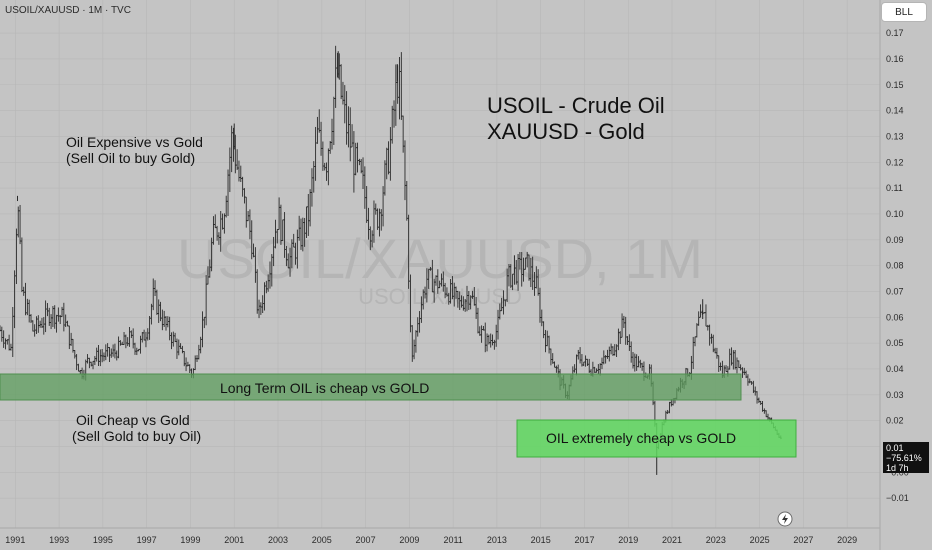 The height and width of the screenshot is (550, 932). What do you see at coordinates (147, 540) in the screenshot?
I see `time-tick-label: 1997` at bounding box center [147, 540].